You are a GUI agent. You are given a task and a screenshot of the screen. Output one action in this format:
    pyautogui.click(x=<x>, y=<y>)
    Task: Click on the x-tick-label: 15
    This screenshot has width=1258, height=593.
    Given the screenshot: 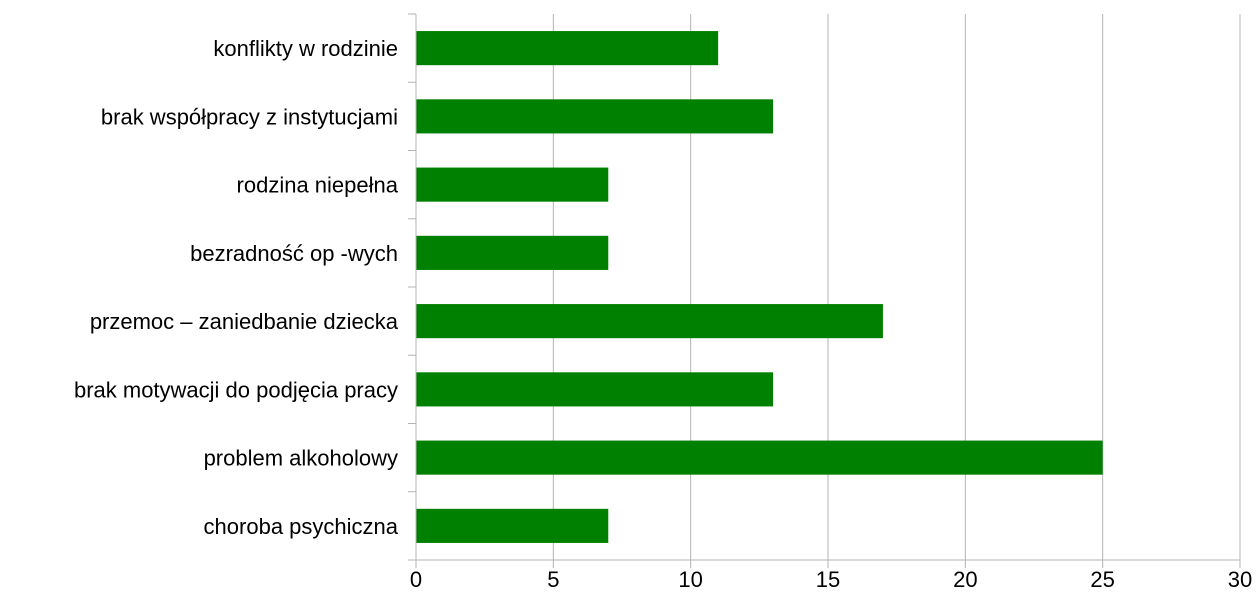 What is the action you would take?
    pyautogui.click(x=828, y=577)
    